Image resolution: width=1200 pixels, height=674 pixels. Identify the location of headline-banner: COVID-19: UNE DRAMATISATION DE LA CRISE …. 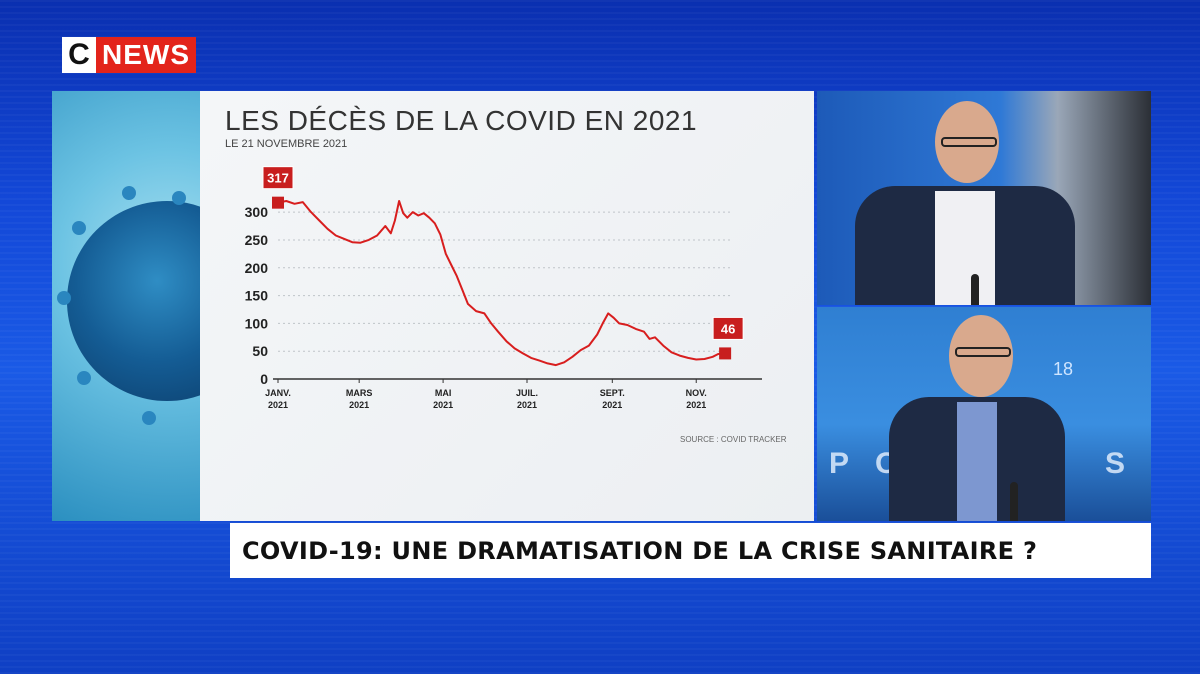
(690, 550).